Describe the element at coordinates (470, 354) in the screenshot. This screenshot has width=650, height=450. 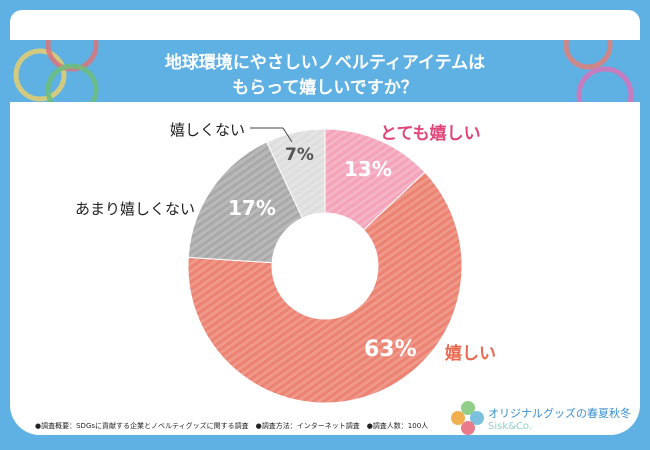
I see `legend-label-happy: 嬉しい` at that location.